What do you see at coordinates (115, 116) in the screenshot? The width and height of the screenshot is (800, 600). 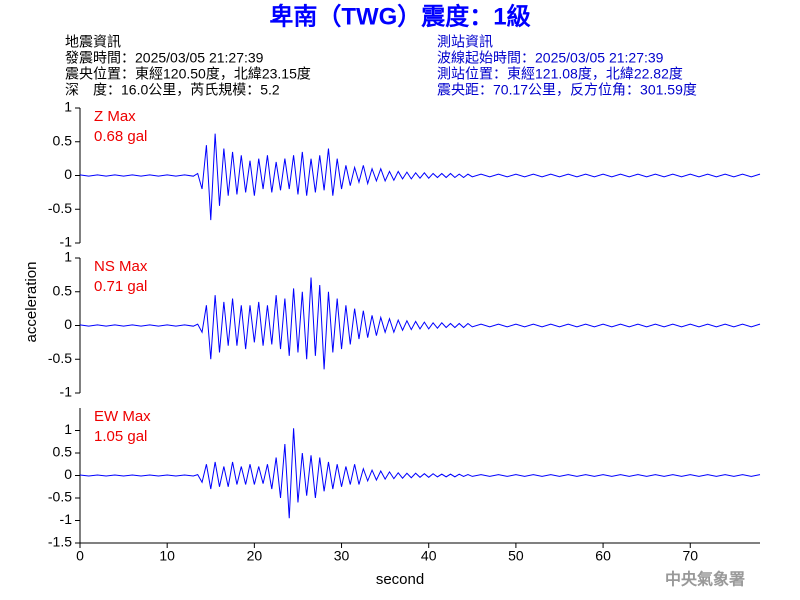 I see `trace-name: Z Max` at bounding box center [115, 116].